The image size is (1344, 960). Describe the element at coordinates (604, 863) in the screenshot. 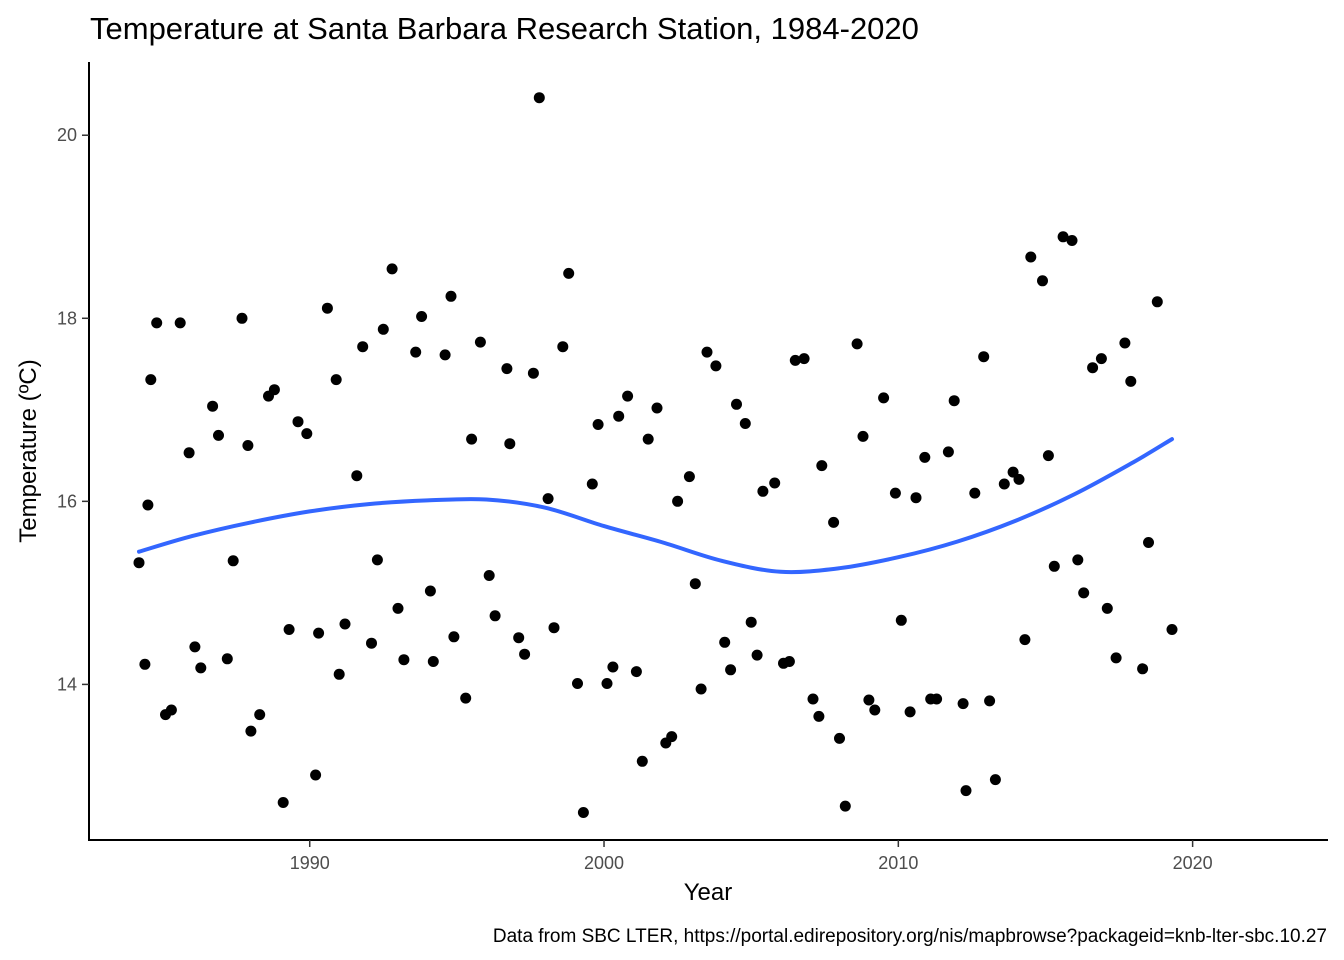

I see `x-tick-label: 2000` at that location.